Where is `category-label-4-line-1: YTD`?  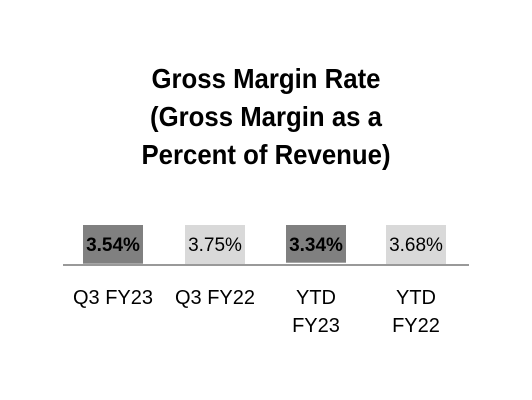
category-label-4-line-1: YTD is located at coordinates (416, 298).